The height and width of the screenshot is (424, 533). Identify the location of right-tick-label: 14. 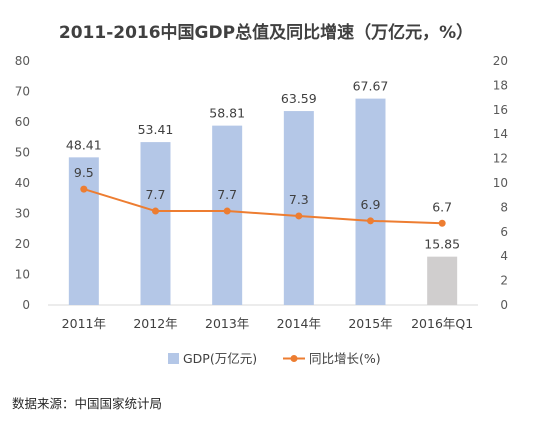
(500, 134).